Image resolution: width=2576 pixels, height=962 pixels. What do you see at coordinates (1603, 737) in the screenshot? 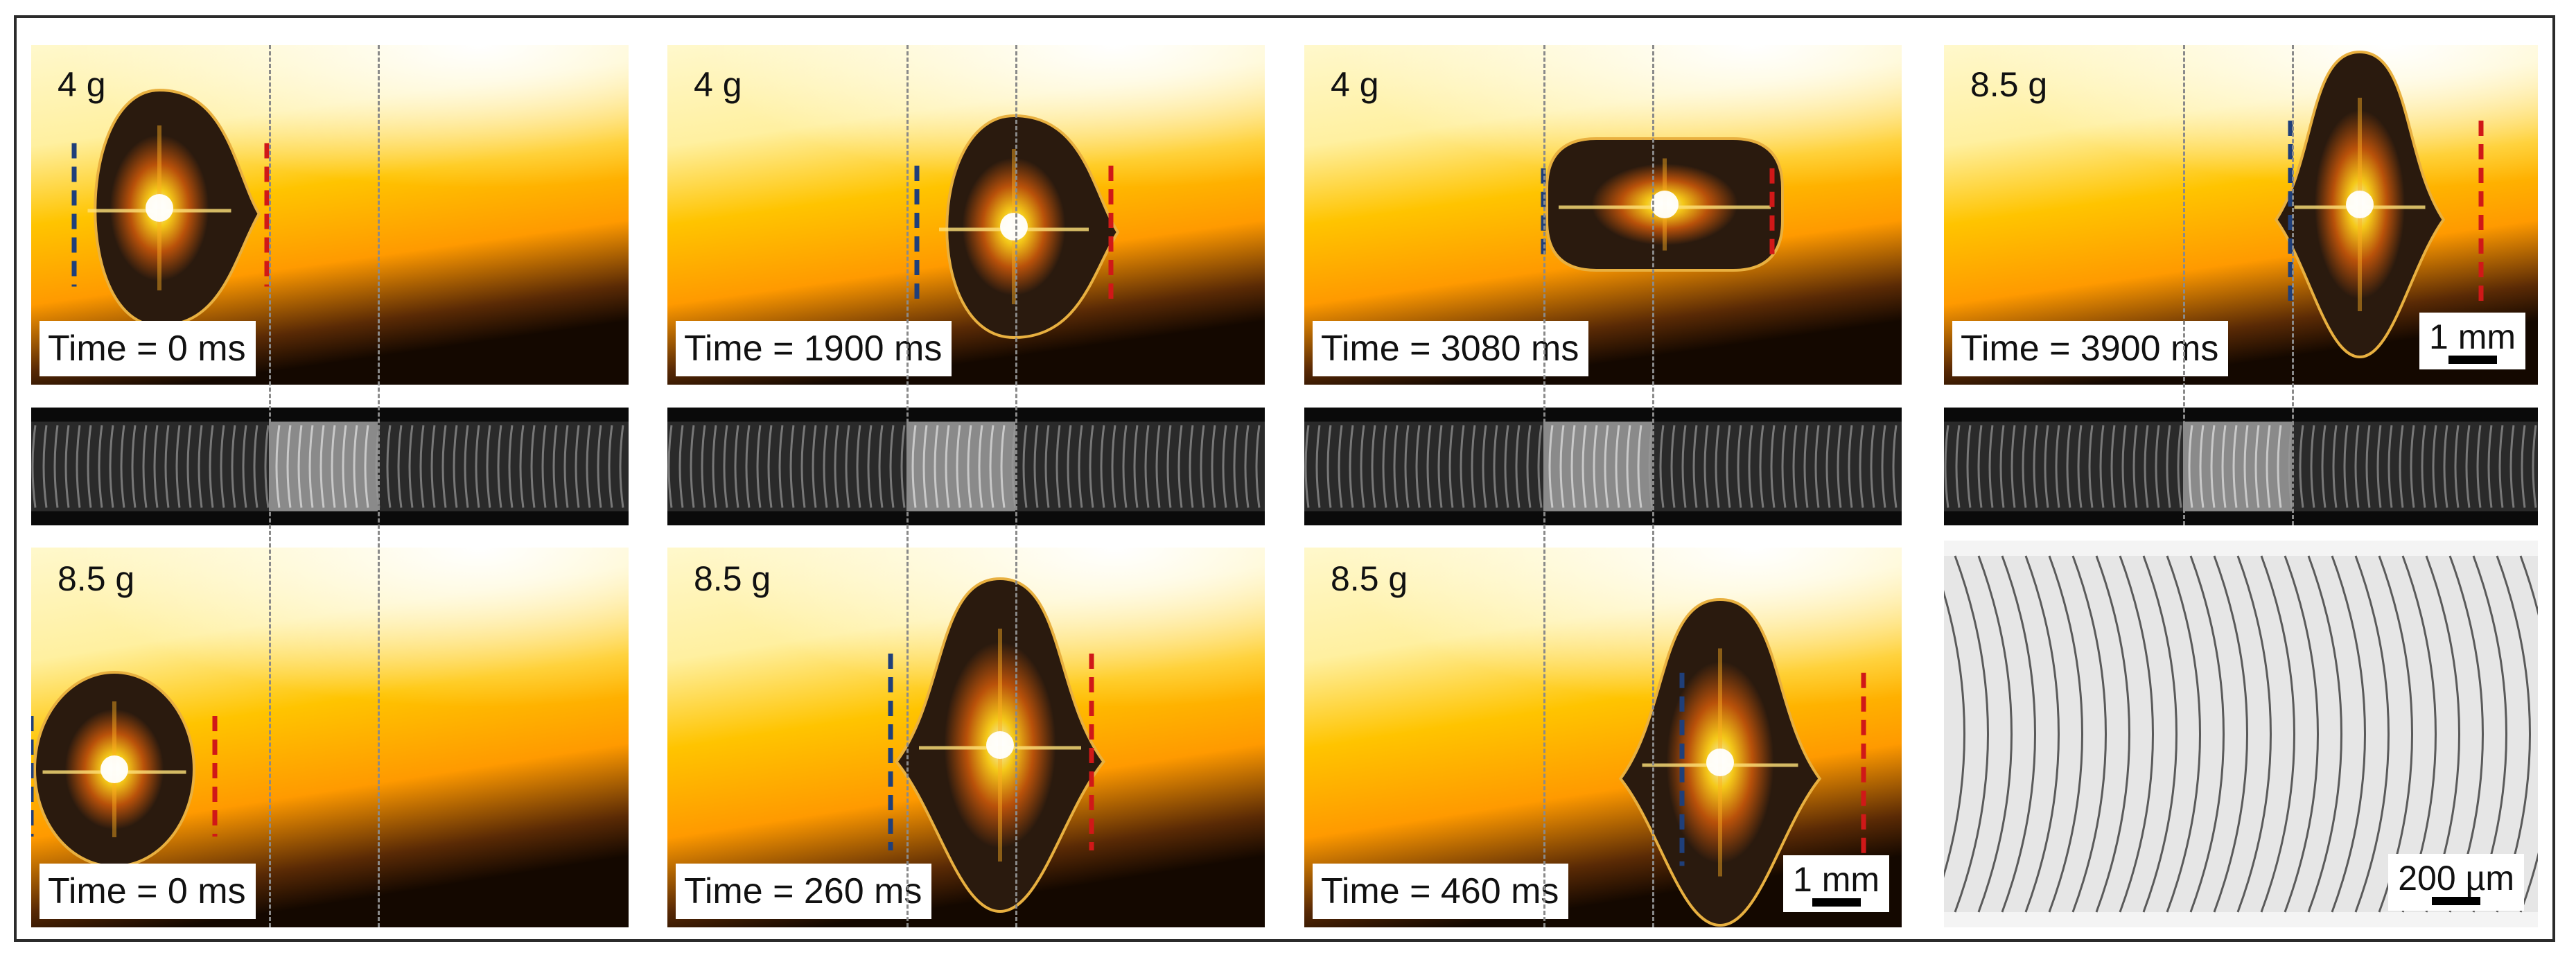
I see `photo-panel-bottom-3: 8.5 g Time = 460 ms 1 mm` at bounding box center [1603, 737].